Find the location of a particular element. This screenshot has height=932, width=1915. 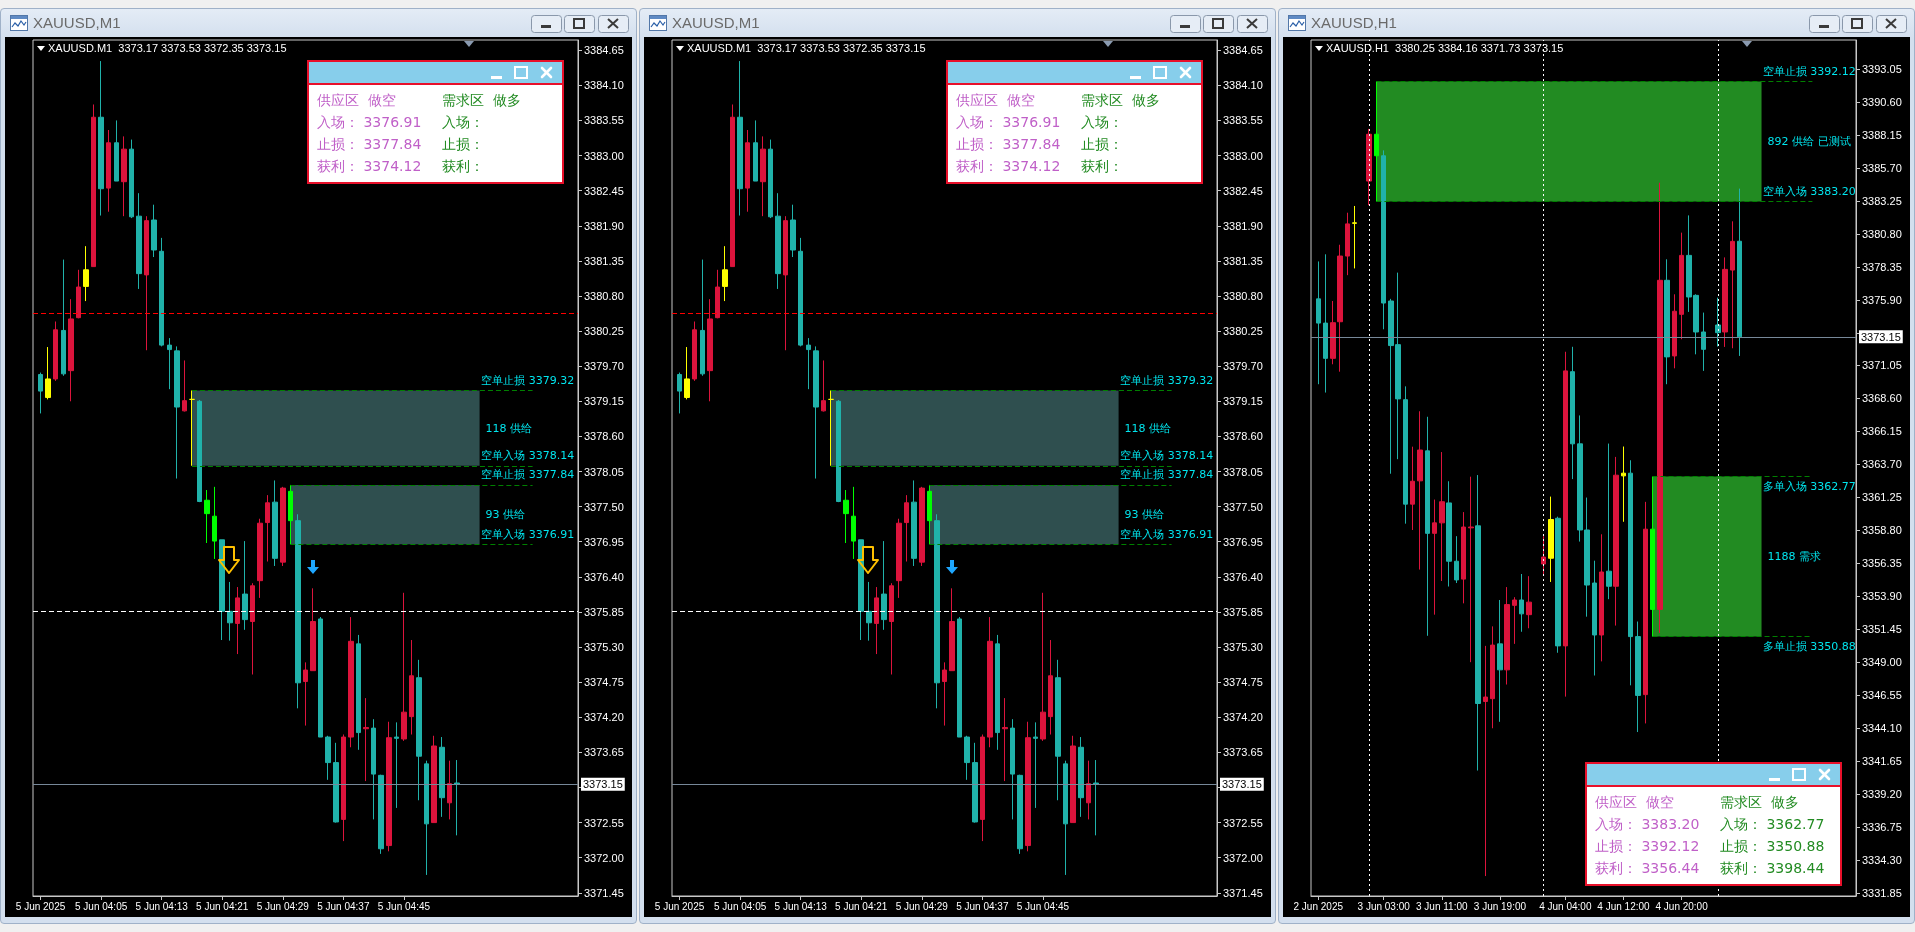

annotation: 止损： 3377.84 is located at coordinates (369, 144).